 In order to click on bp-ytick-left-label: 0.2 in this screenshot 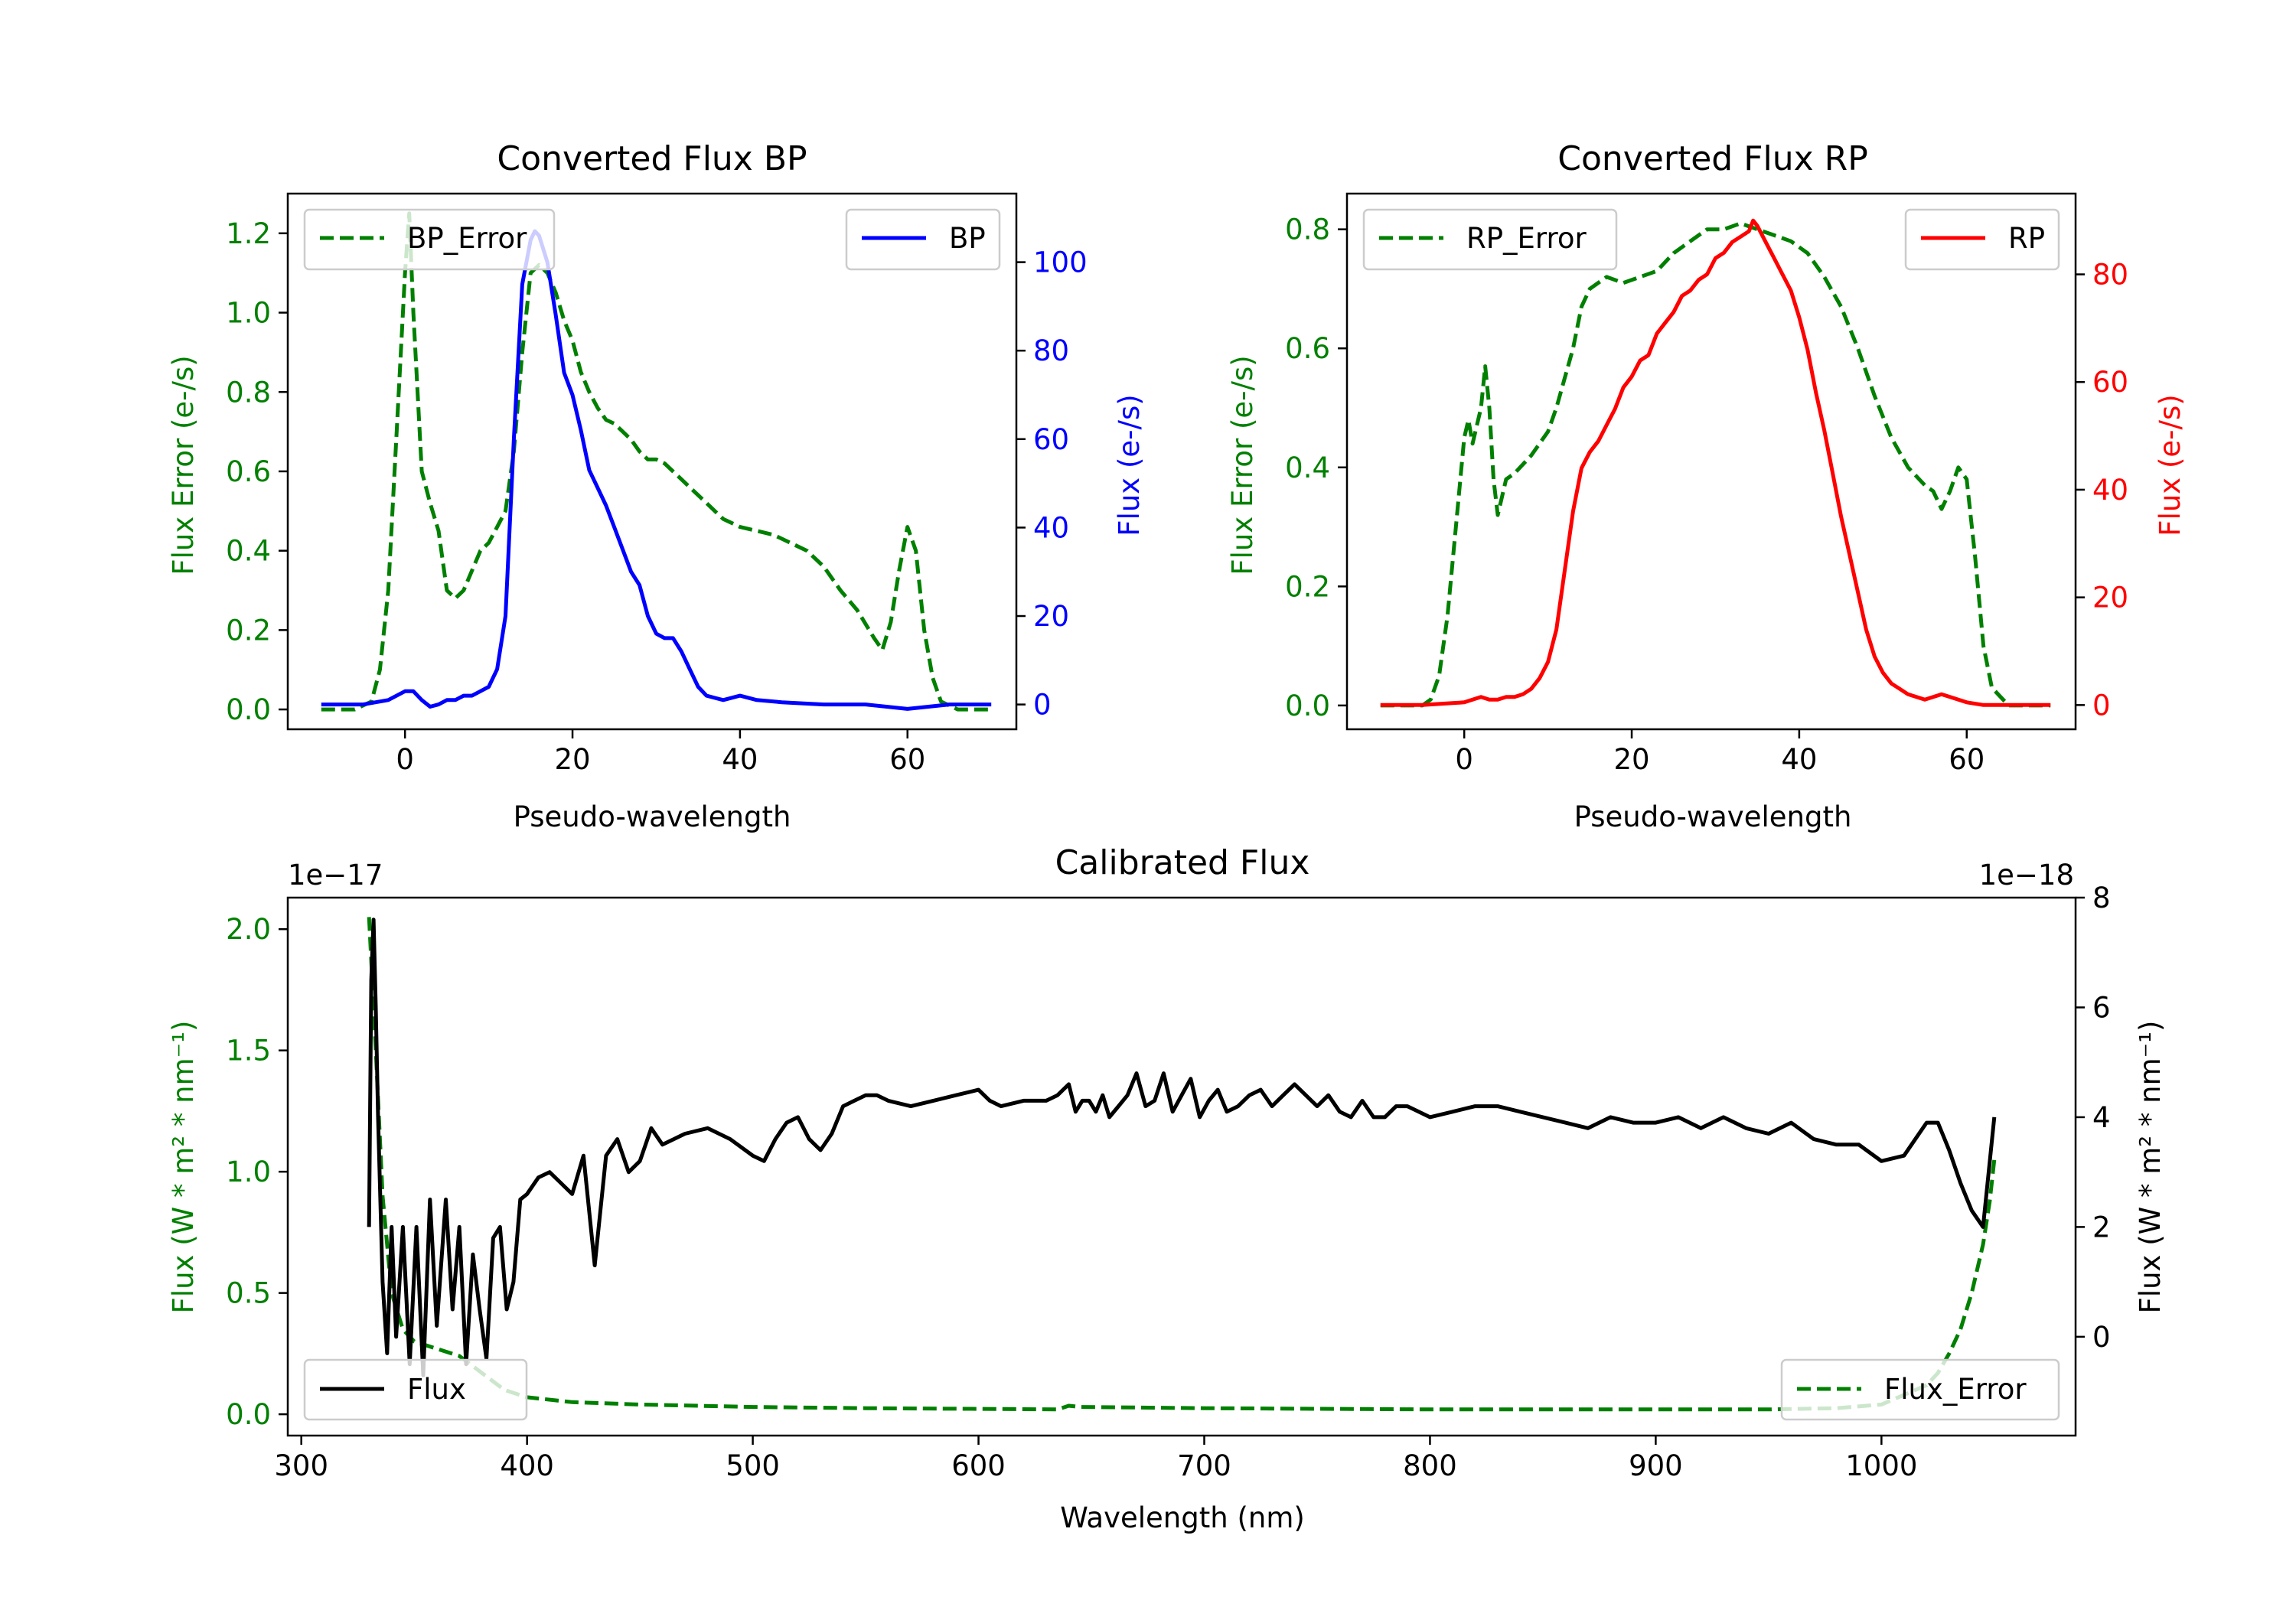, I will do `click(248, 630)`.